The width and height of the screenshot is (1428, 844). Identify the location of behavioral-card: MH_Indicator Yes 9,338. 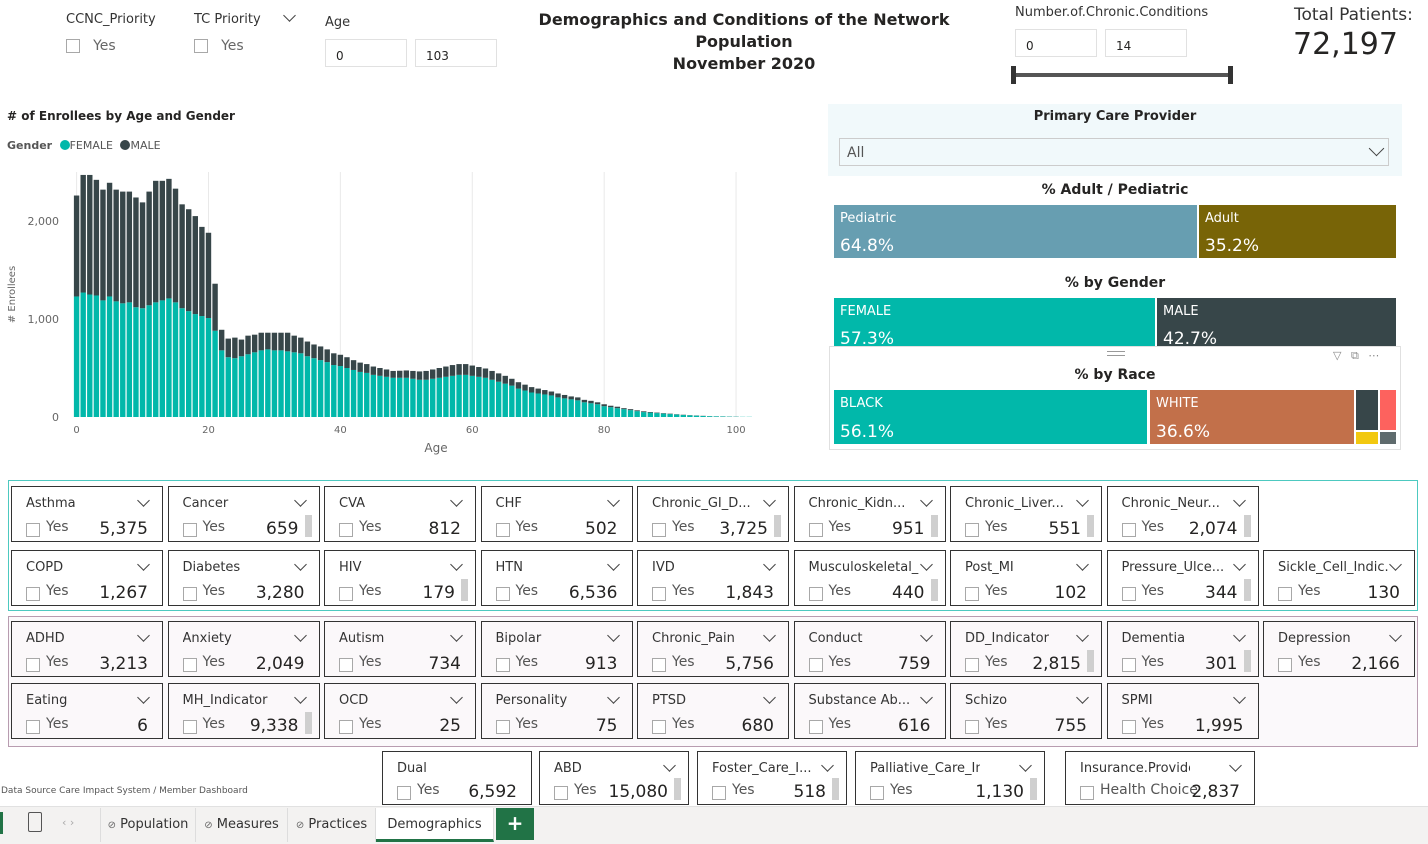
(243, 711).